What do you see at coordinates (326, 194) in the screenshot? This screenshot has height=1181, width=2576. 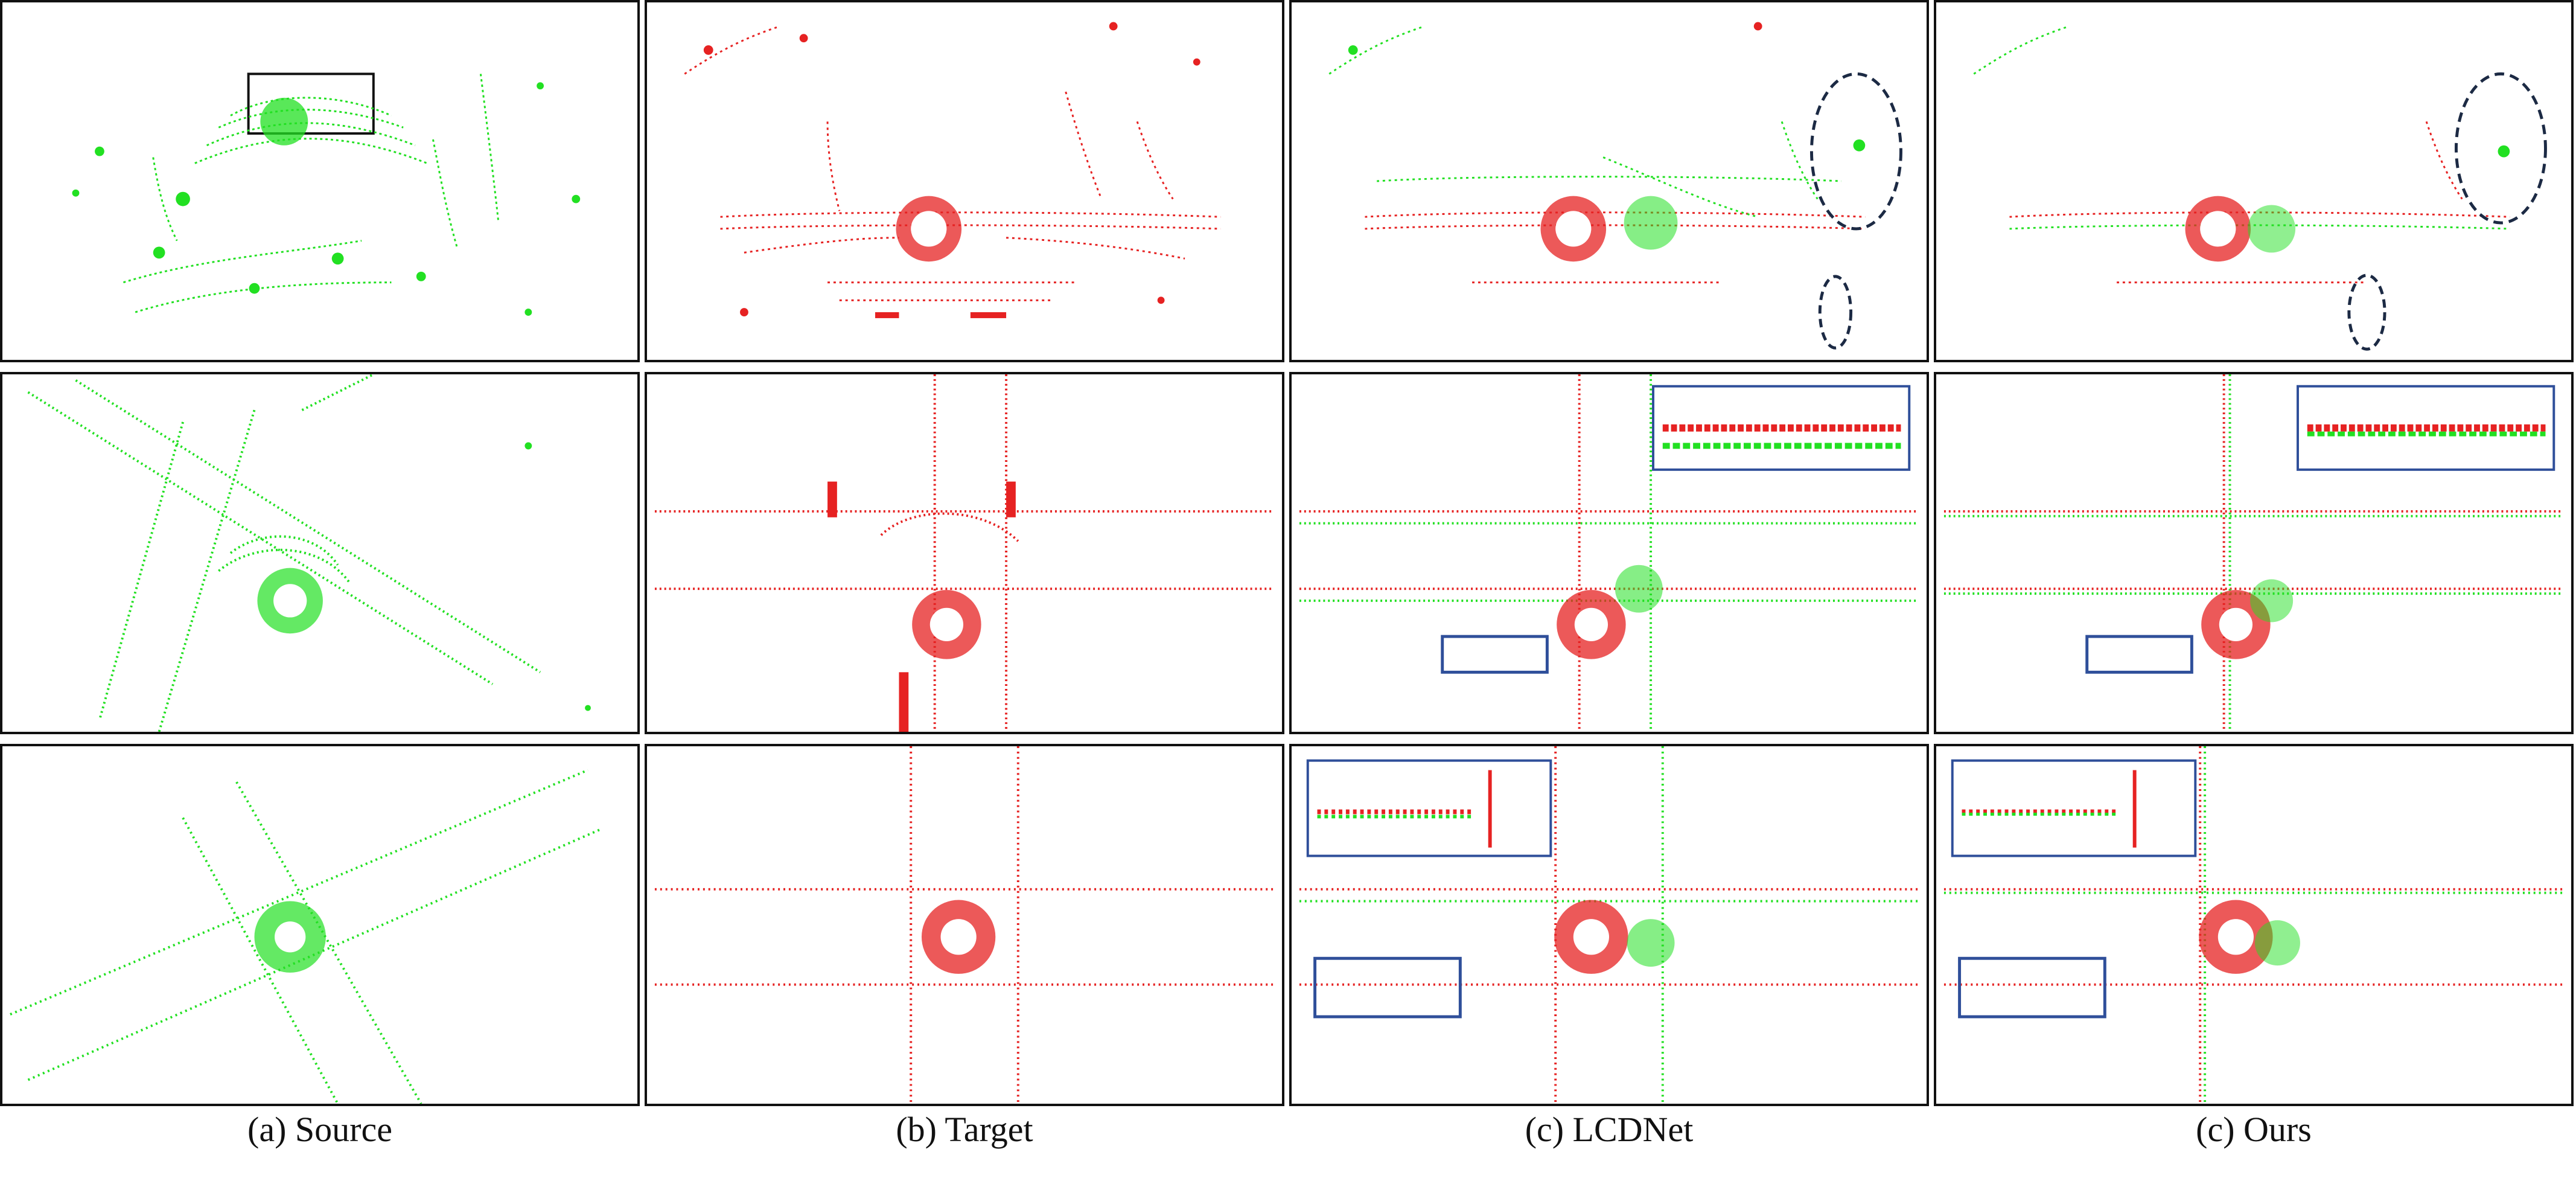 I see `pointcloud-row1-source` at bounding box center [326, 194].